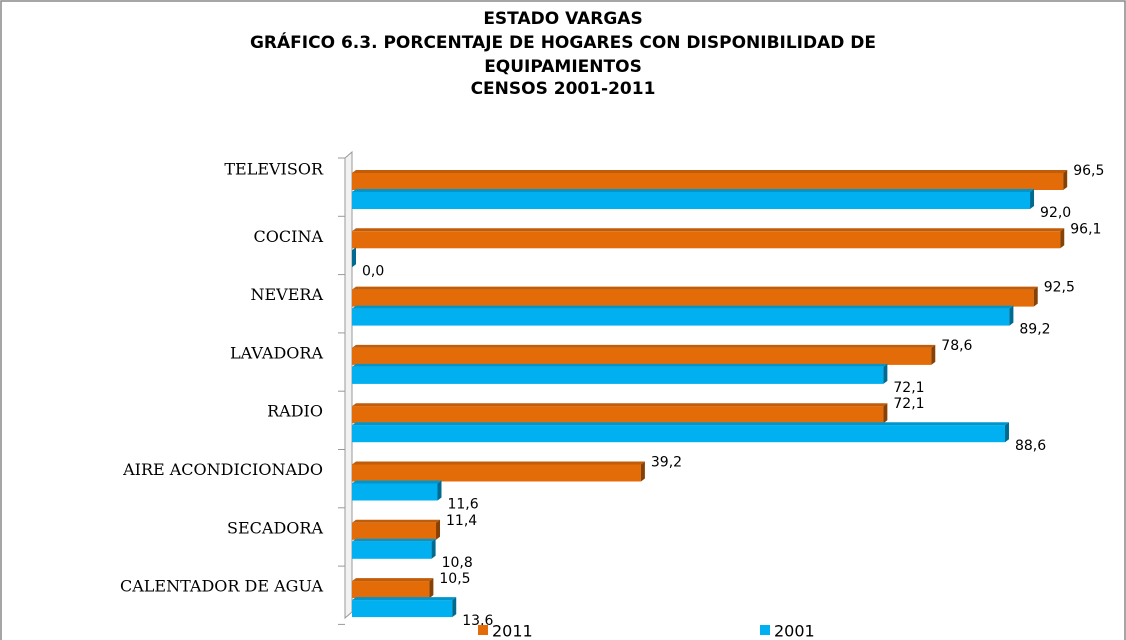 The height and width of the screenshot is (640, 1126). I want to click on y-tick-label: CALENTADOR DE AGUA, so click(221, 586).